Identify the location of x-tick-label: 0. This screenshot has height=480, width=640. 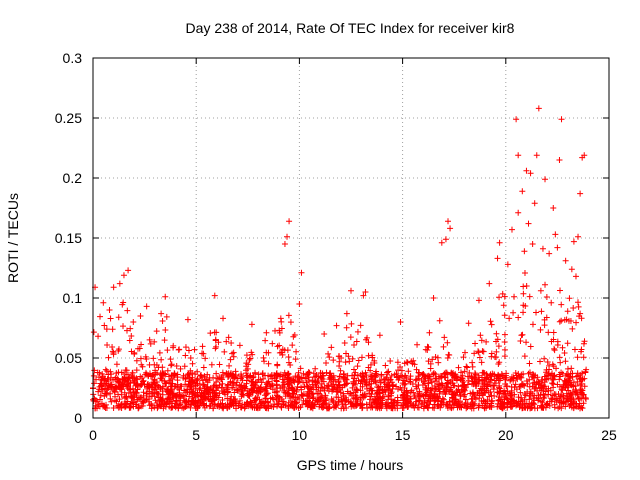
(93, 435).